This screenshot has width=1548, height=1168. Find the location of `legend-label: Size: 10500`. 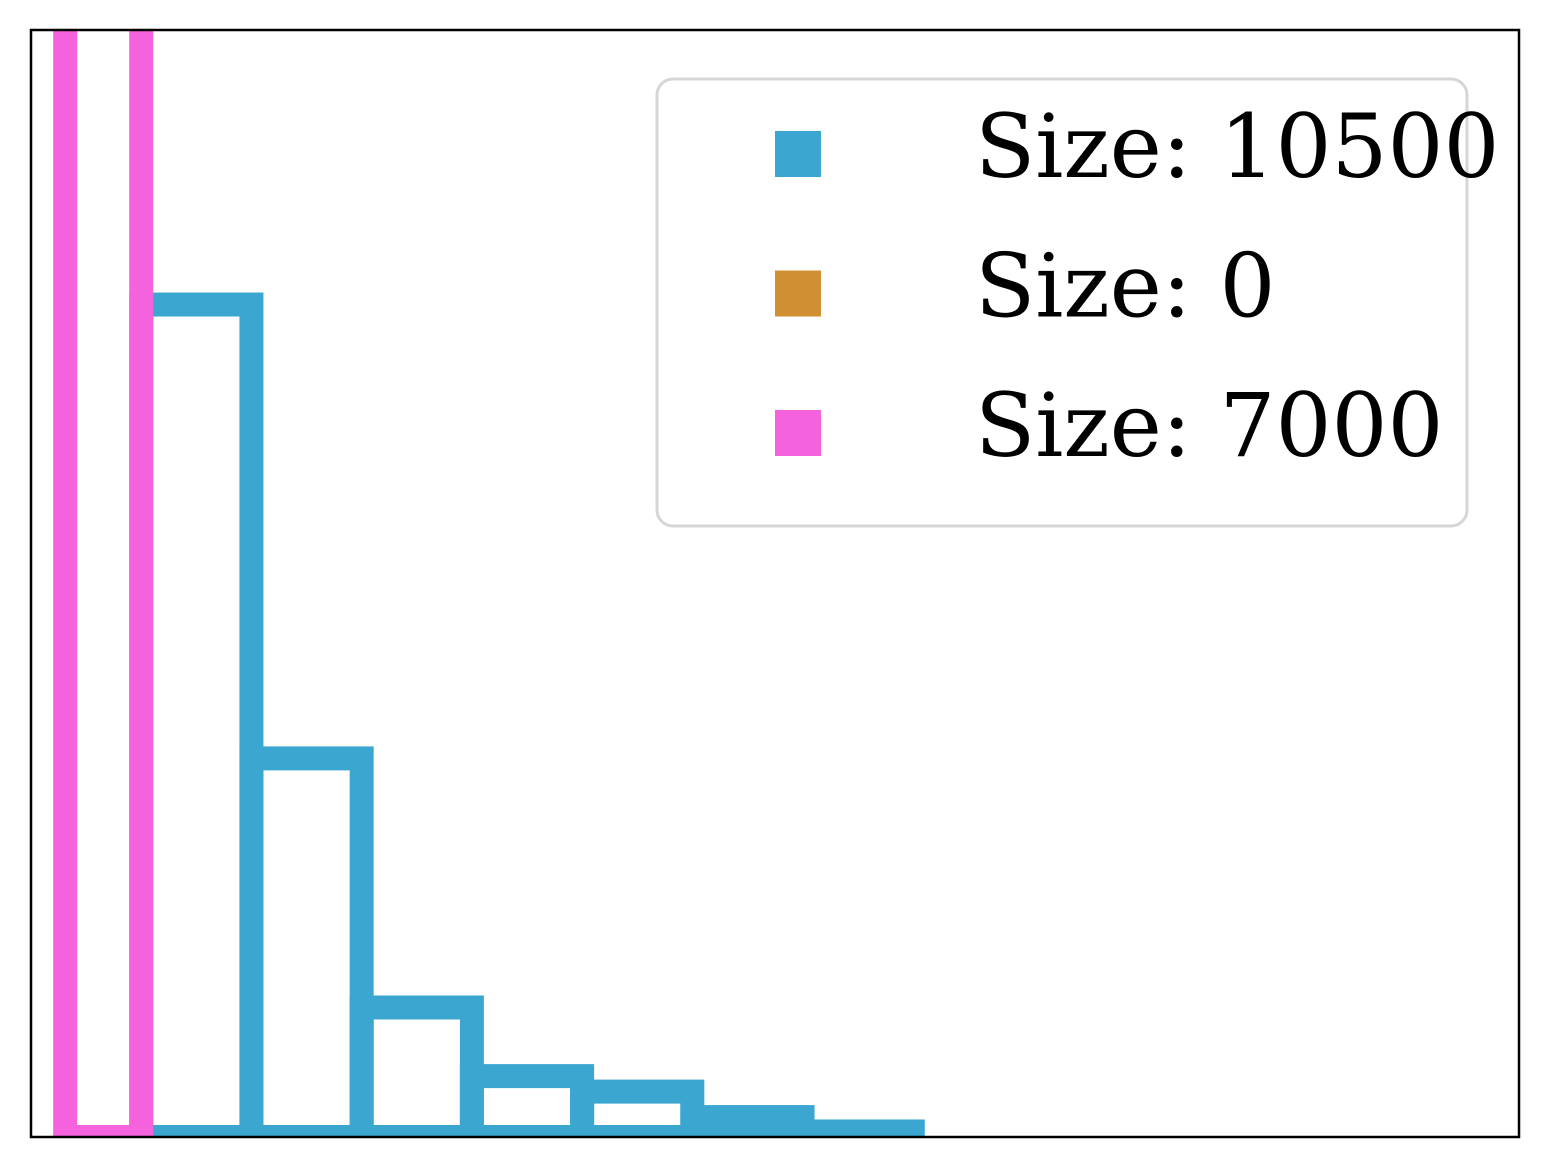

legend-label: Size: 10500 is located at coordinates (1237, 146).